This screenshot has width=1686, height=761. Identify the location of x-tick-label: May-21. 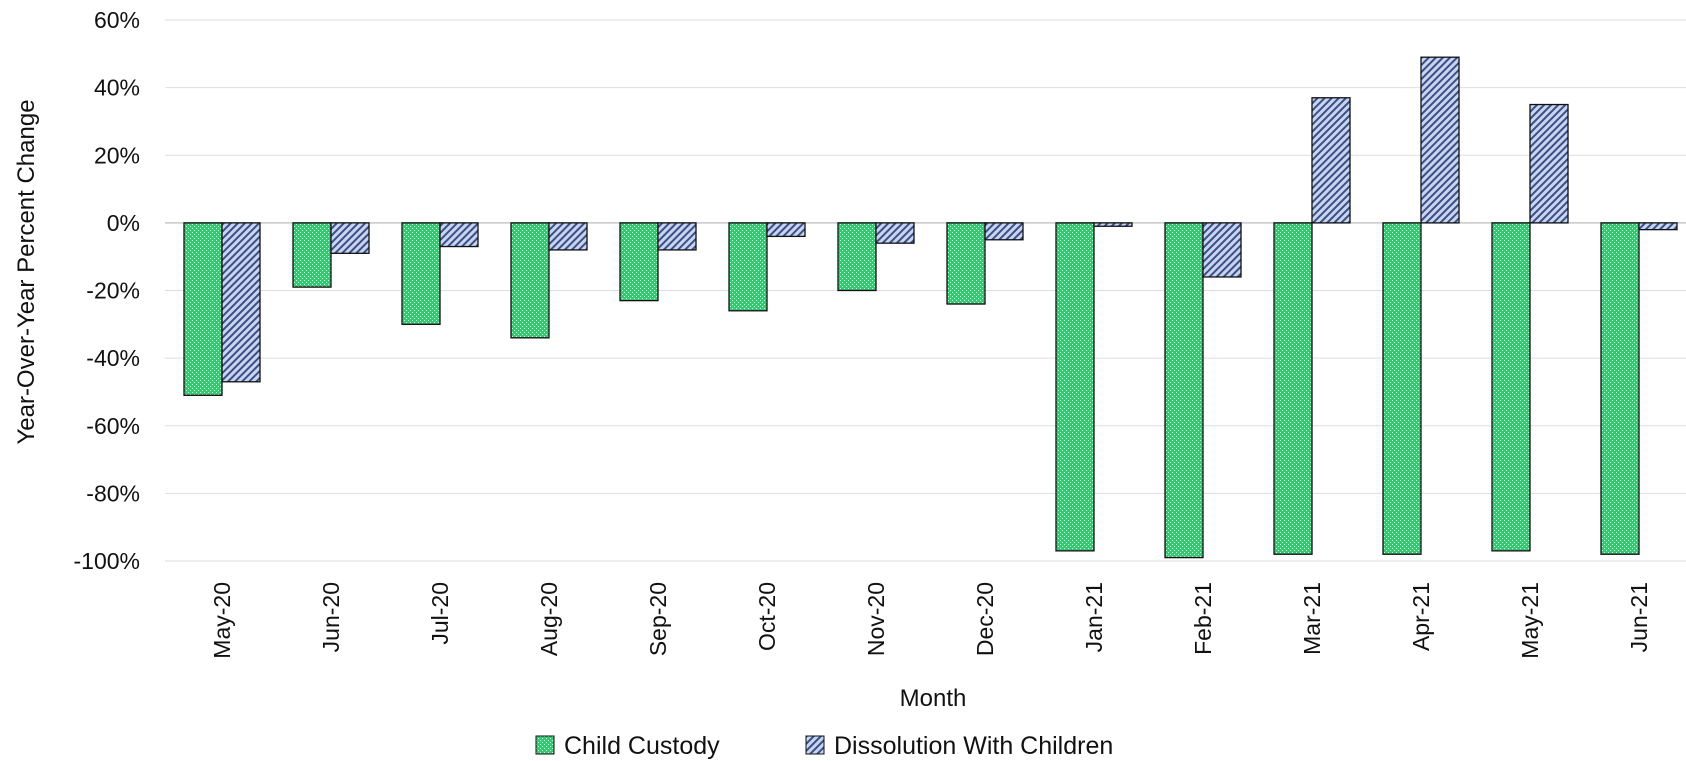
(1530, 620).